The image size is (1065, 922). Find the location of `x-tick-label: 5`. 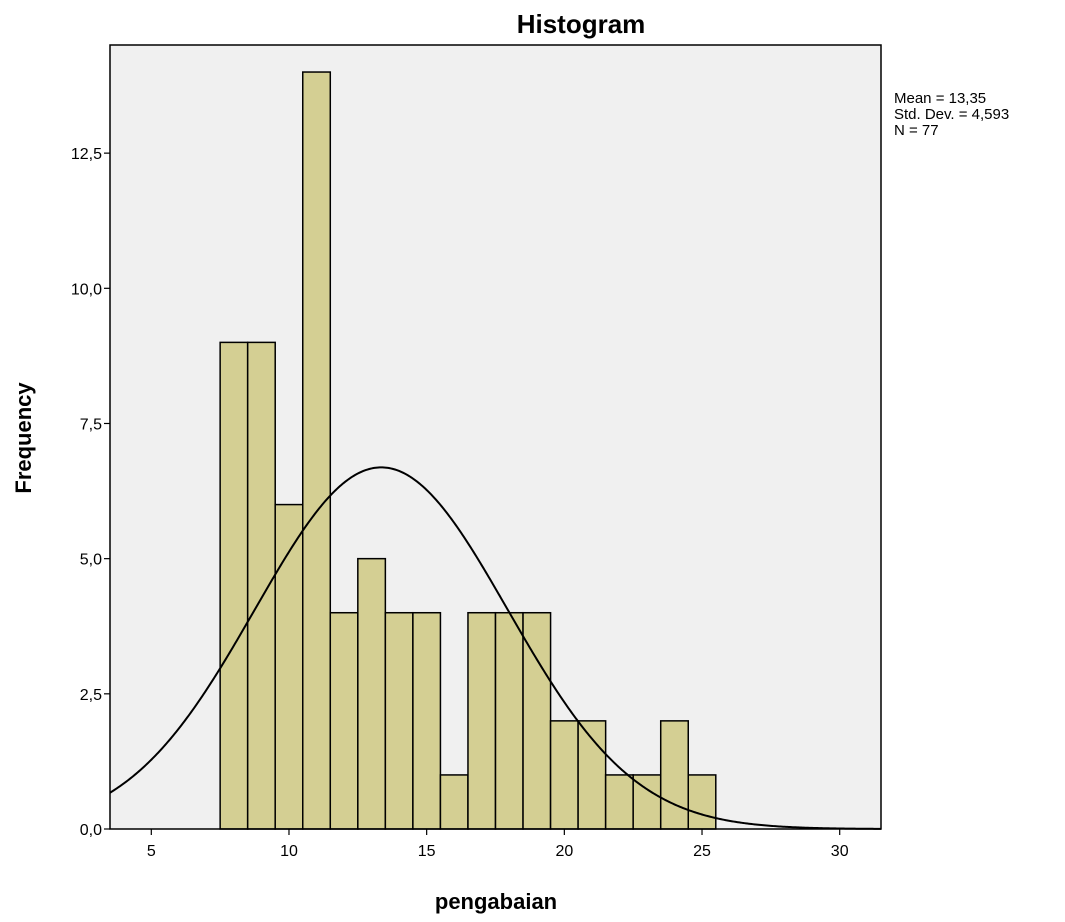

x-tick-label: 5 is located at coordinates (151, 851).